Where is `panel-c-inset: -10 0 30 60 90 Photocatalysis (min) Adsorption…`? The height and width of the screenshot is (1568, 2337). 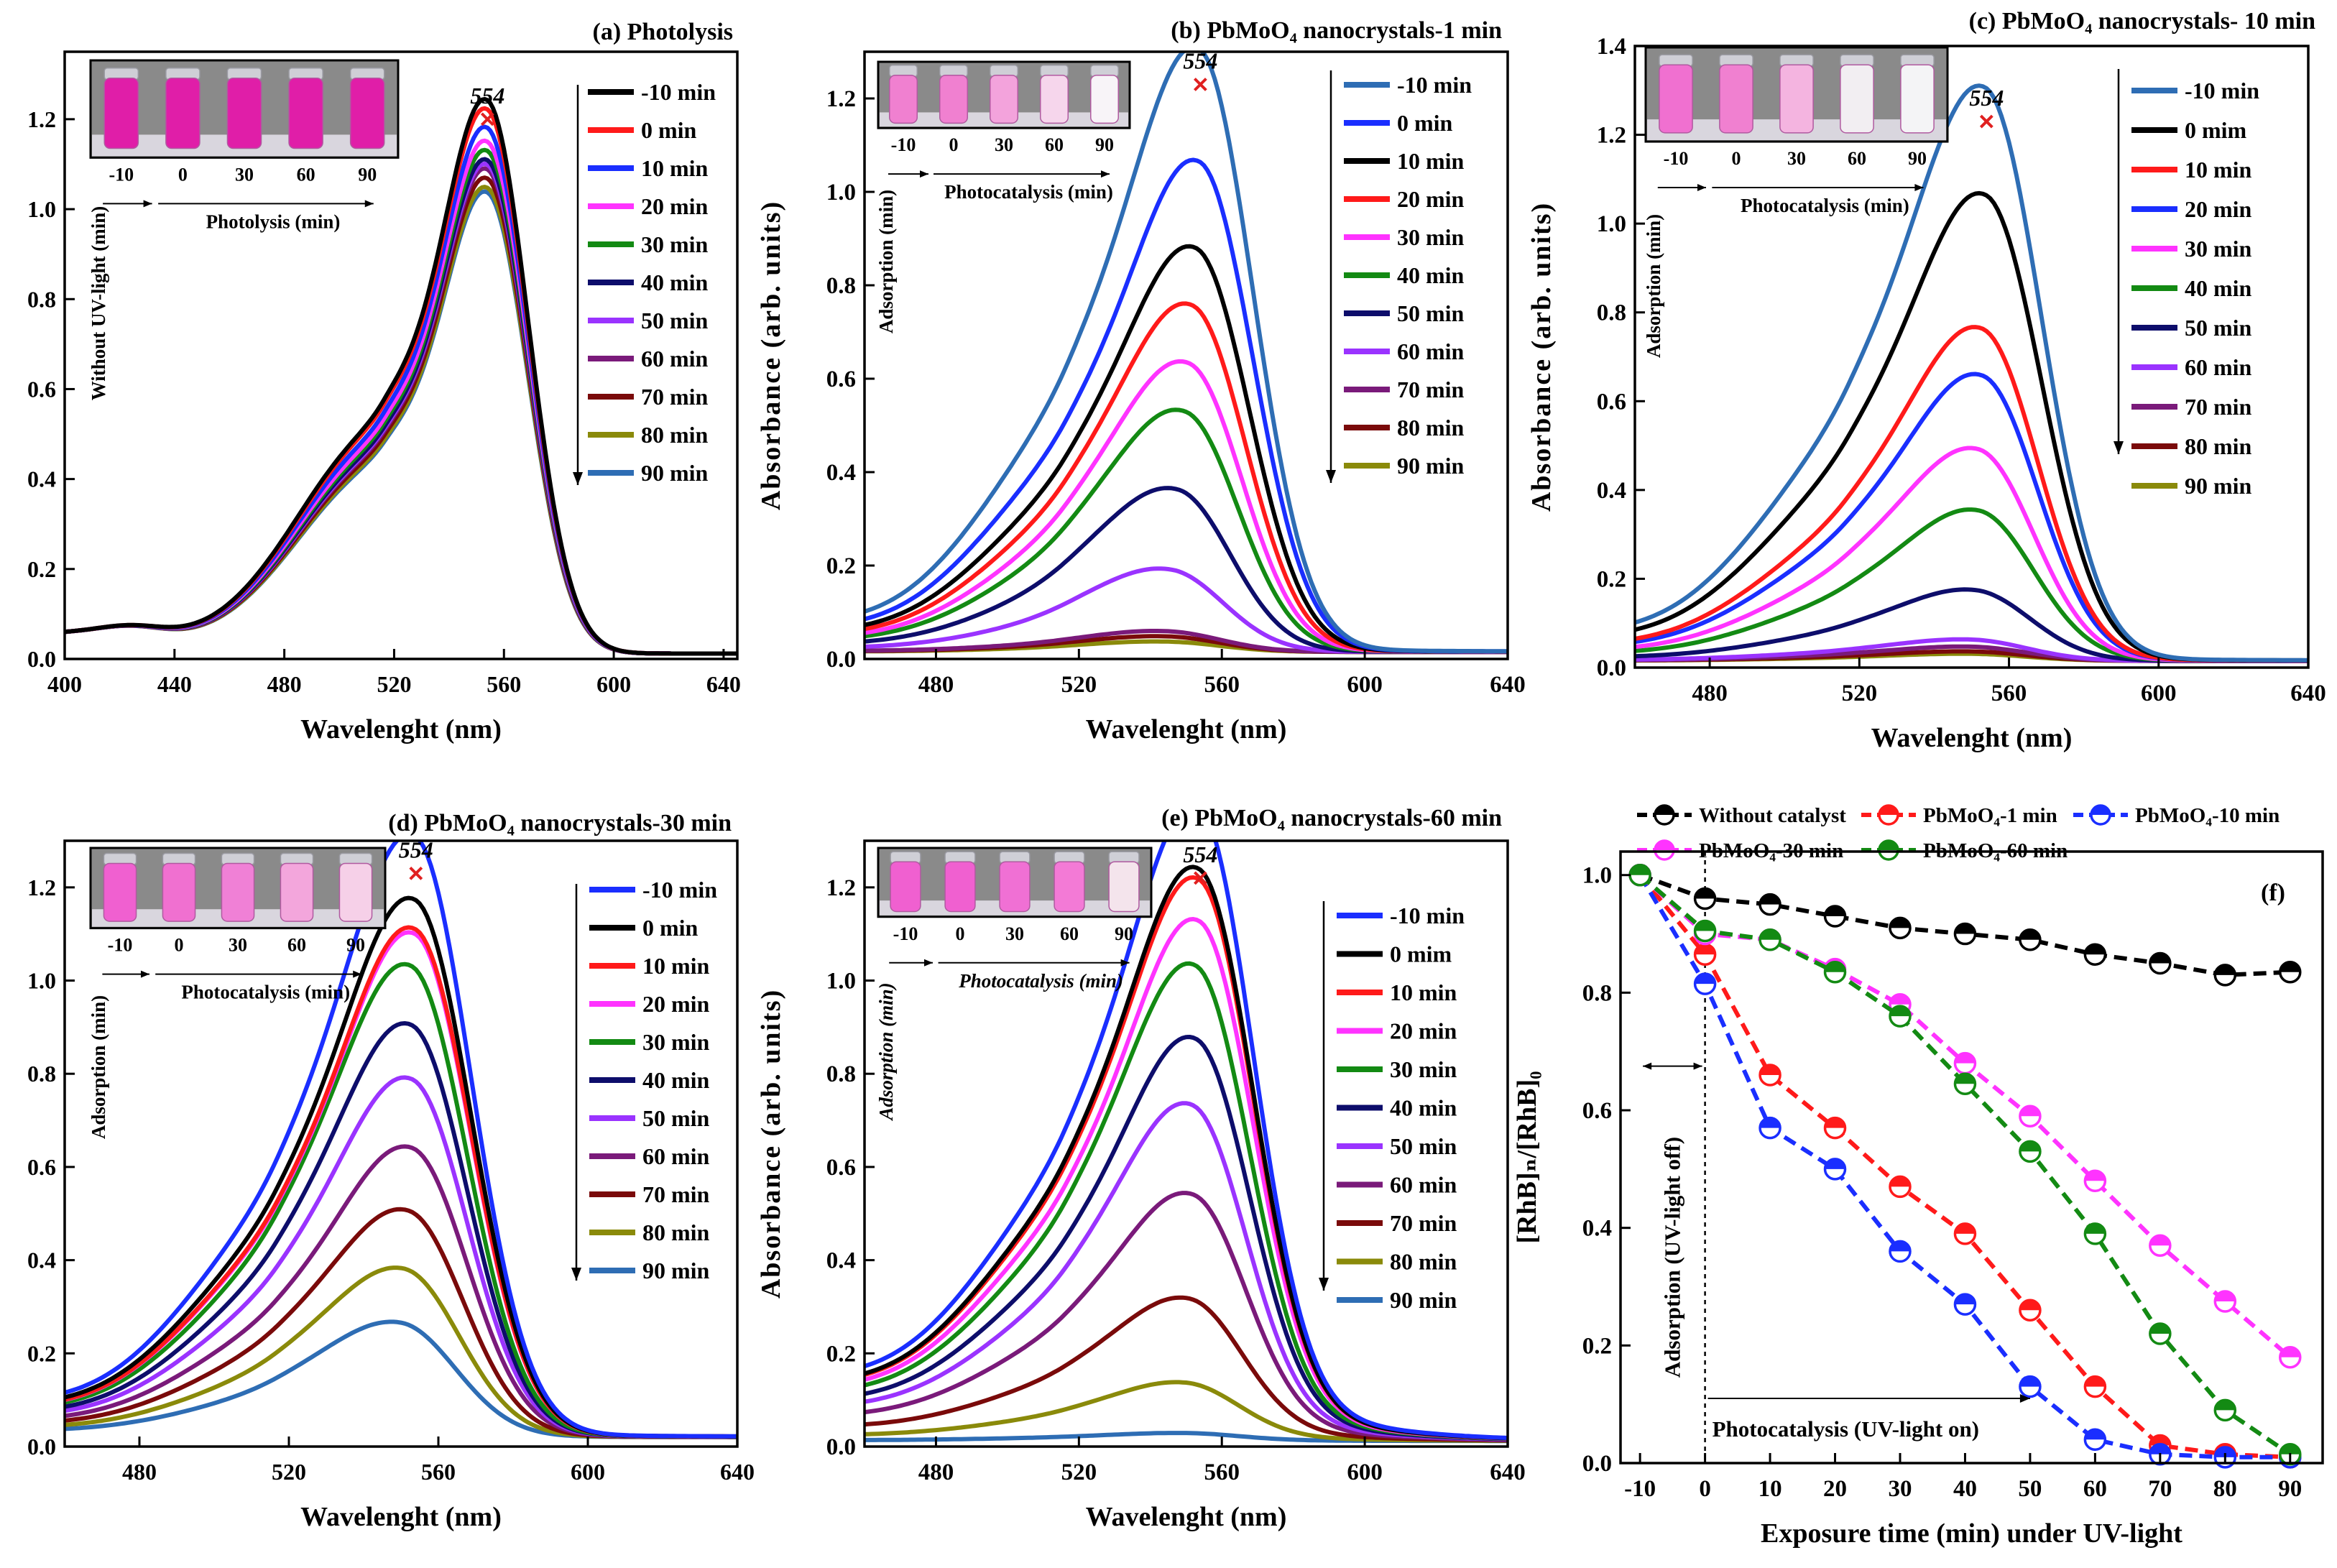
panel-c-inset: -10 0 30 60 90 Photocatalysis (min) Adsorption… is located at coordinates (1796, 202).